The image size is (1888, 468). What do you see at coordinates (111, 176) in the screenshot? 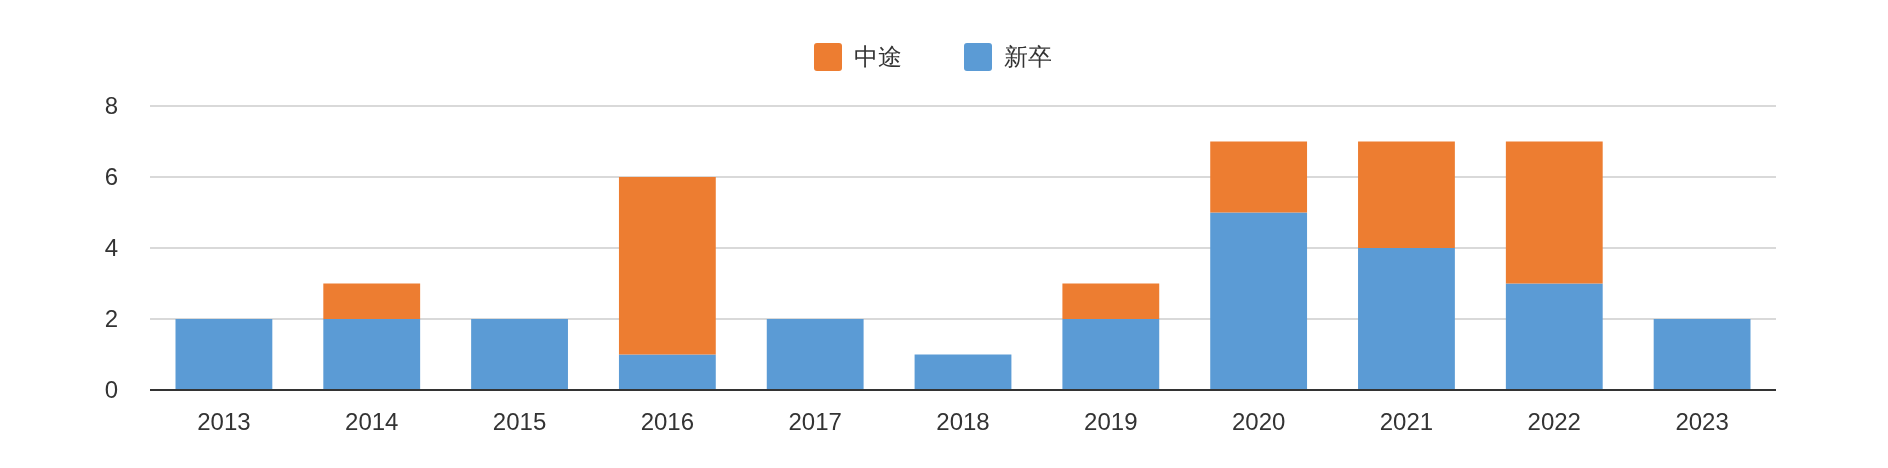
I see `y-tick-label: 6` at bounding box center [111, 176].